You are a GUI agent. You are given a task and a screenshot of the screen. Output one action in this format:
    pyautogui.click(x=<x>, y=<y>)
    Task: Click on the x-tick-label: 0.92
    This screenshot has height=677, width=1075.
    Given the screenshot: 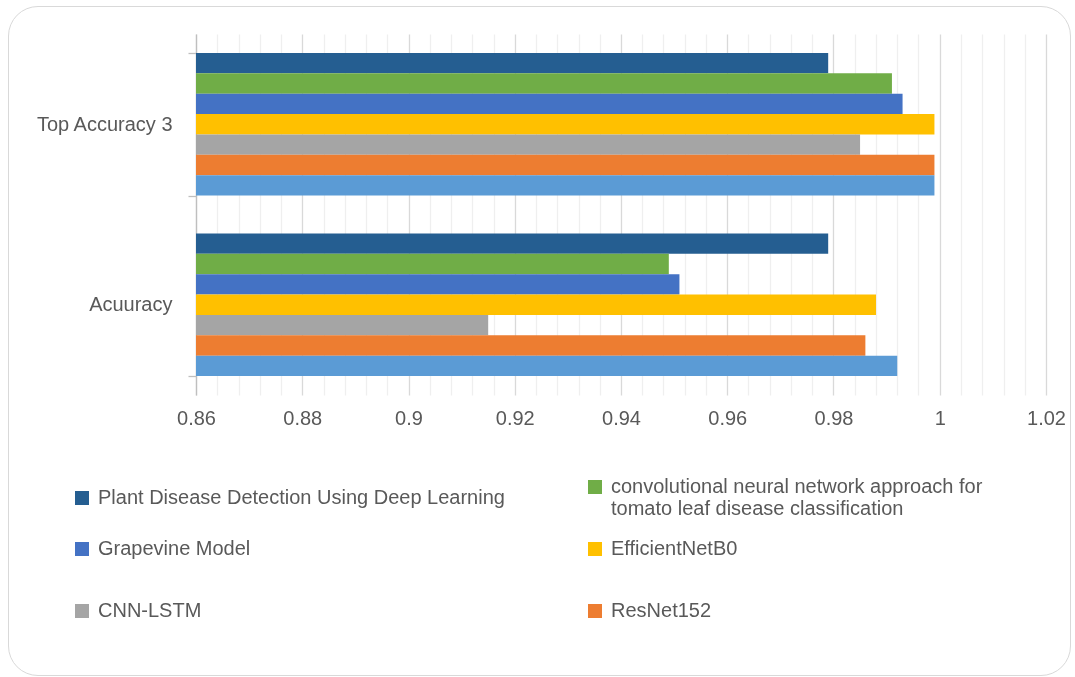 What is the action you would take?
    pyautogui.click(x=515, y=417)
    